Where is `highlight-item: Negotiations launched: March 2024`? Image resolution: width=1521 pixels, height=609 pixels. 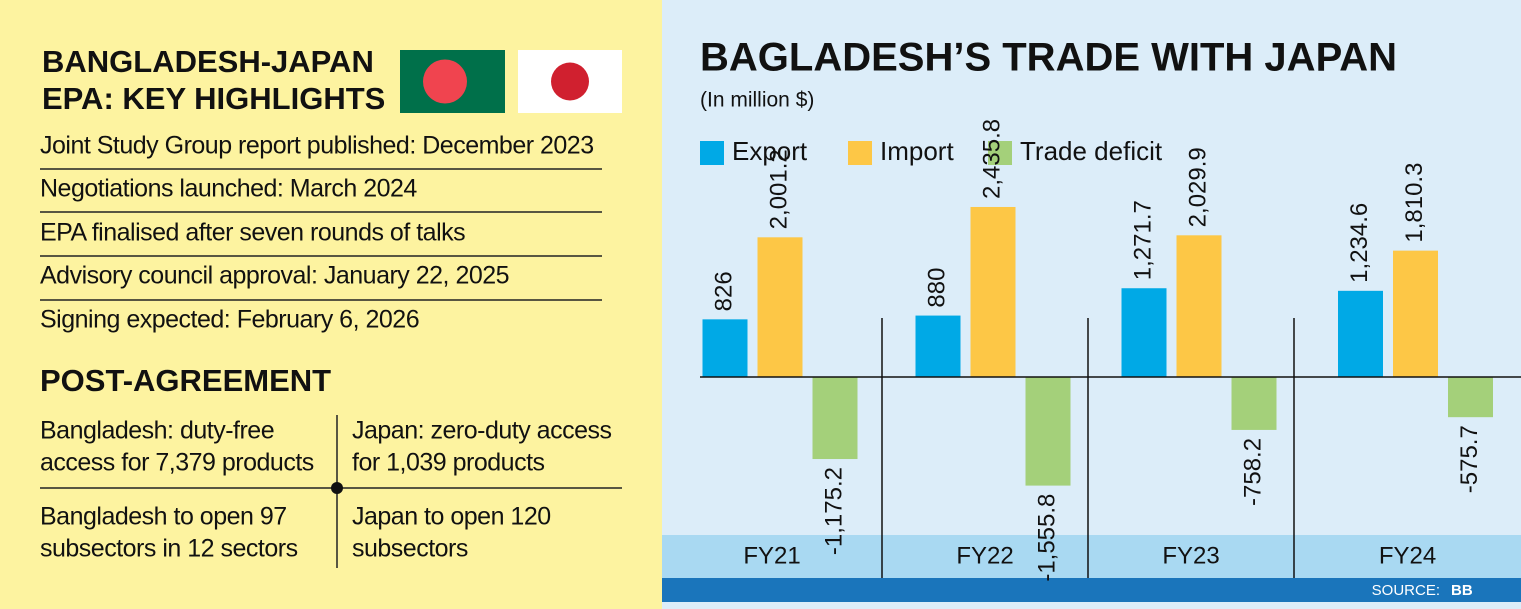
highlight-item: Negotiations launched: March 2024 is located at coordinates (228, 189).